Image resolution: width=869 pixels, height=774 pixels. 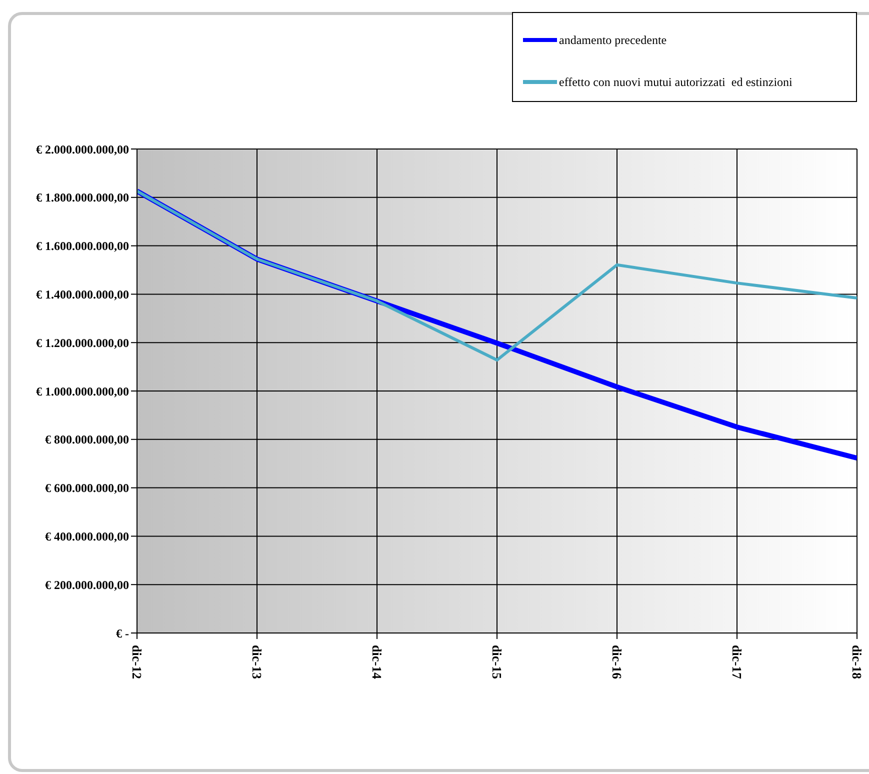 I want to click on y-tick-label: € -, so click(x=122, y=633).